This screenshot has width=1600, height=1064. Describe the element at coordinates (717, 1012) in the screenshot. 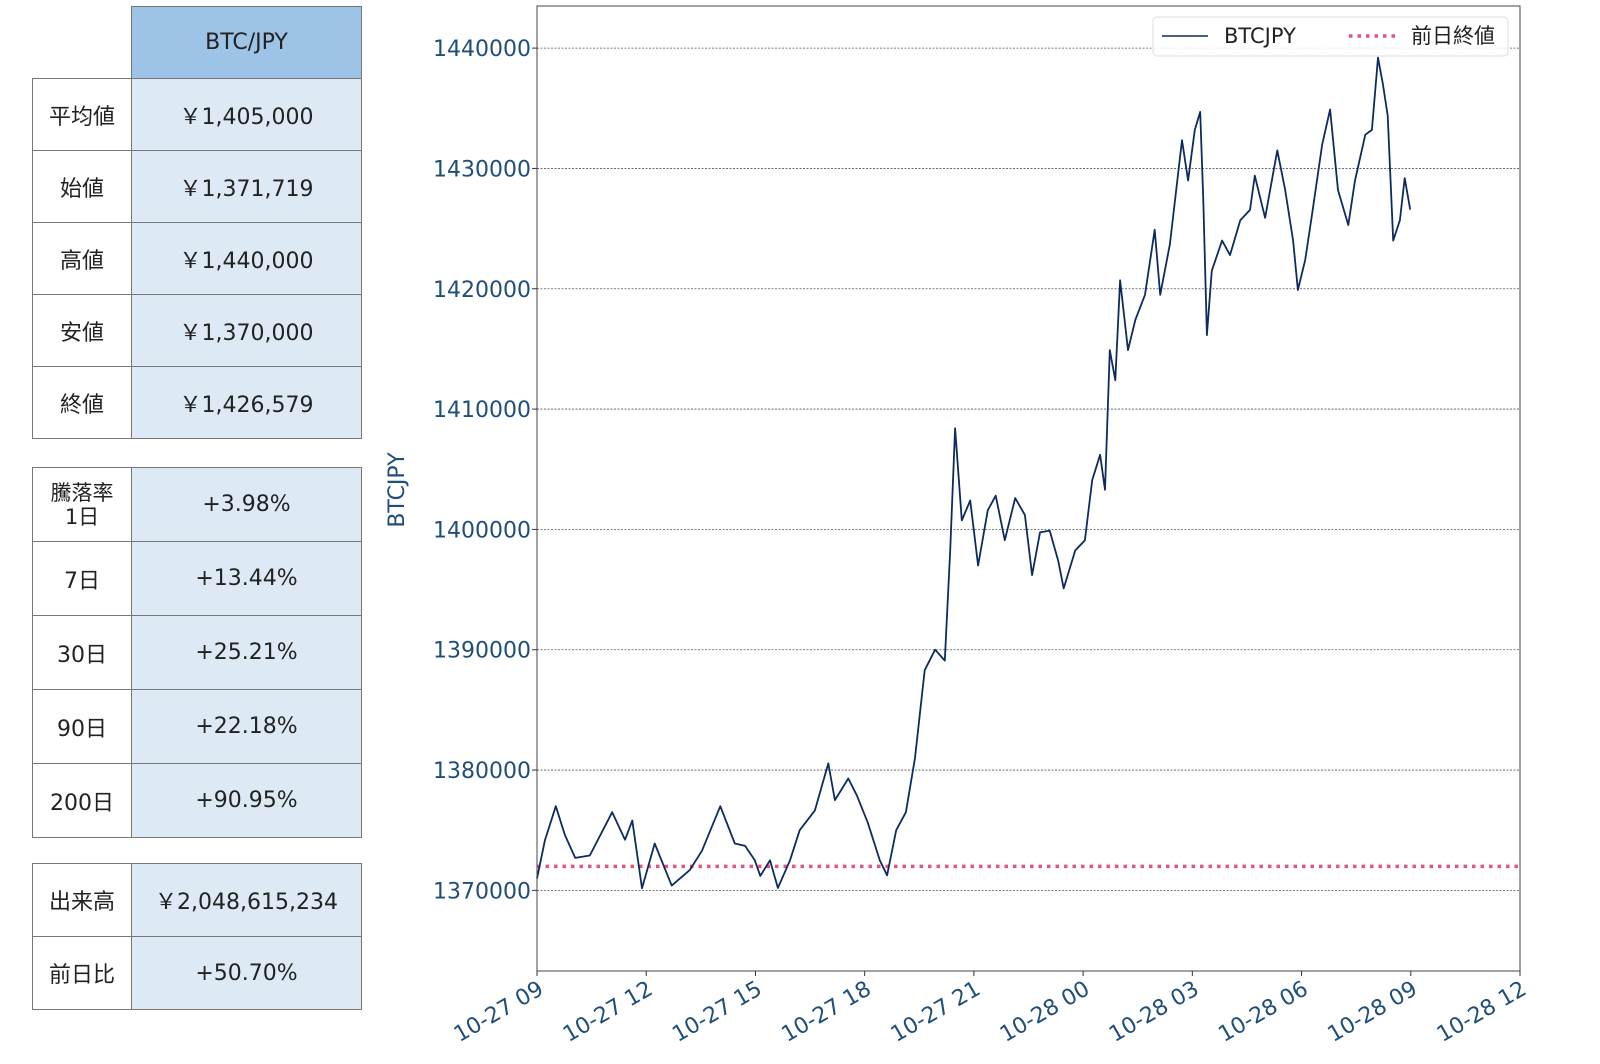

I see `x-tick-label: 10-27 15` at that location.